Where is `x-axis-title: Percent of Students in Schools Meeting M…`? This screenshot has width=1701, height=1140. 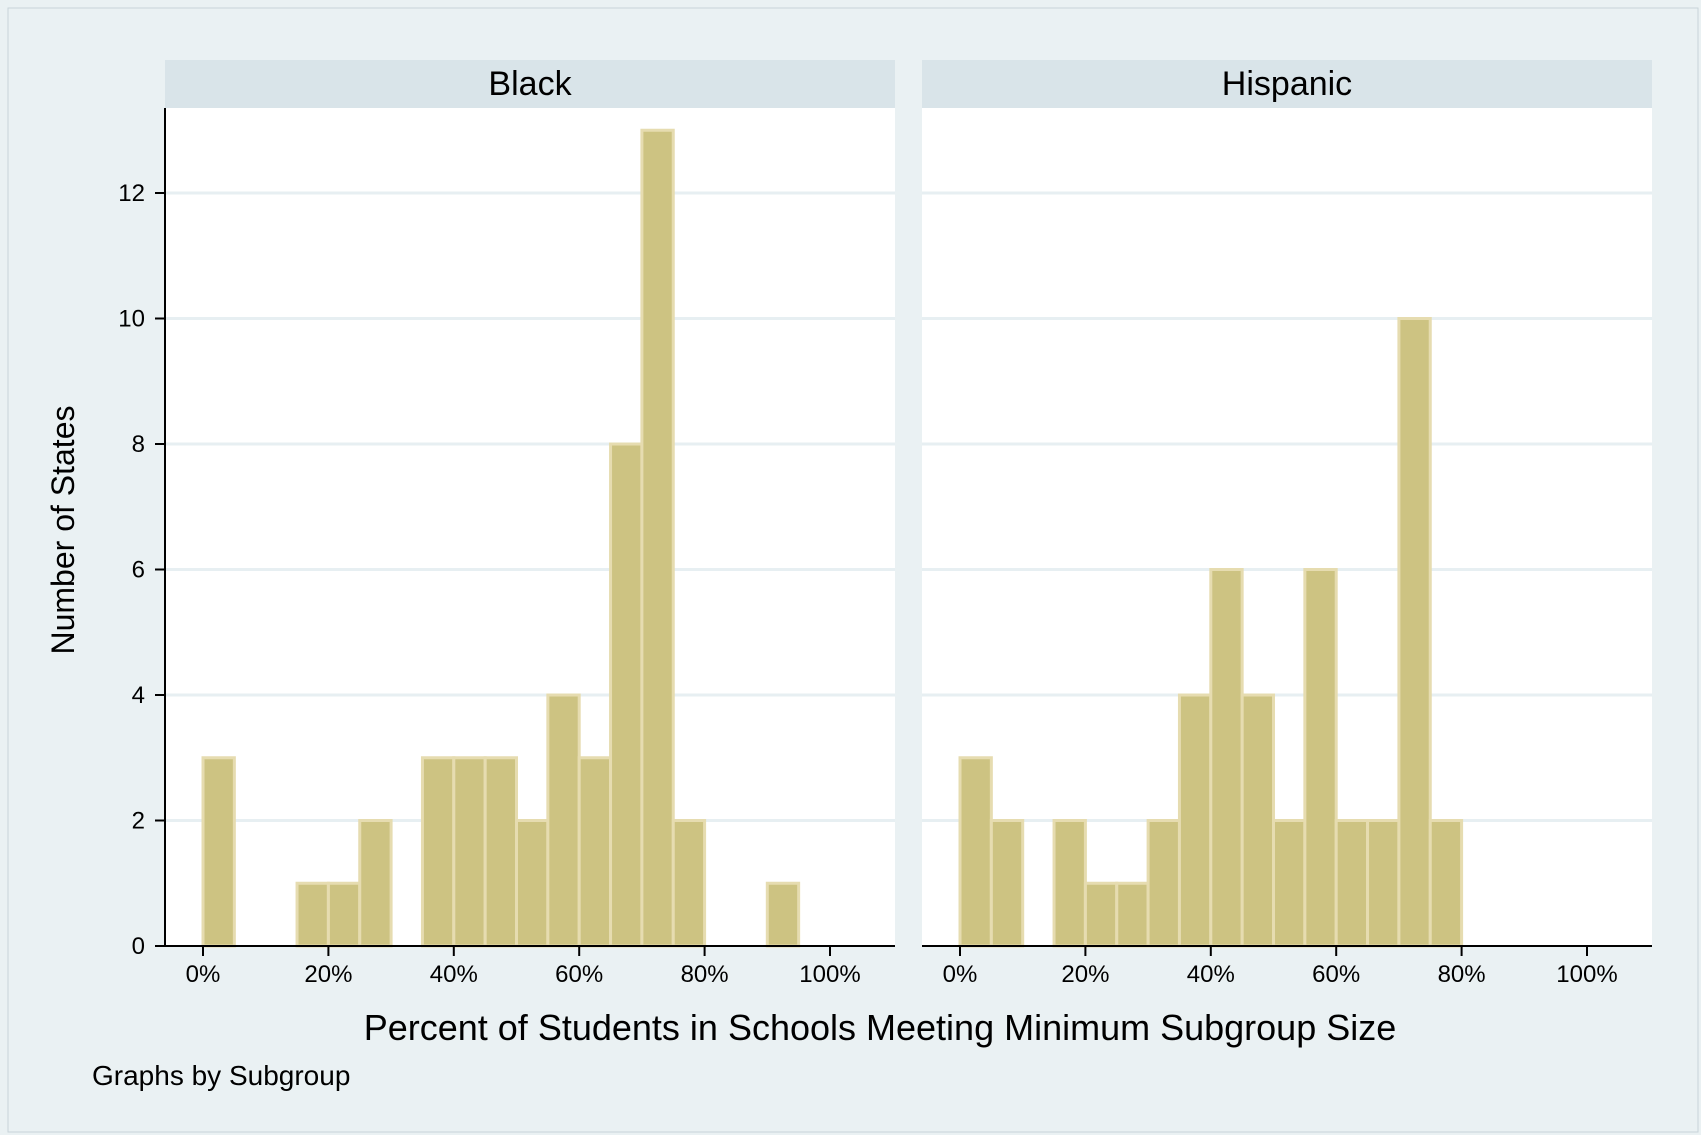
x-axis-title: Percent of Students in Schools Meeting M… is located at coordinates (880, 1027).